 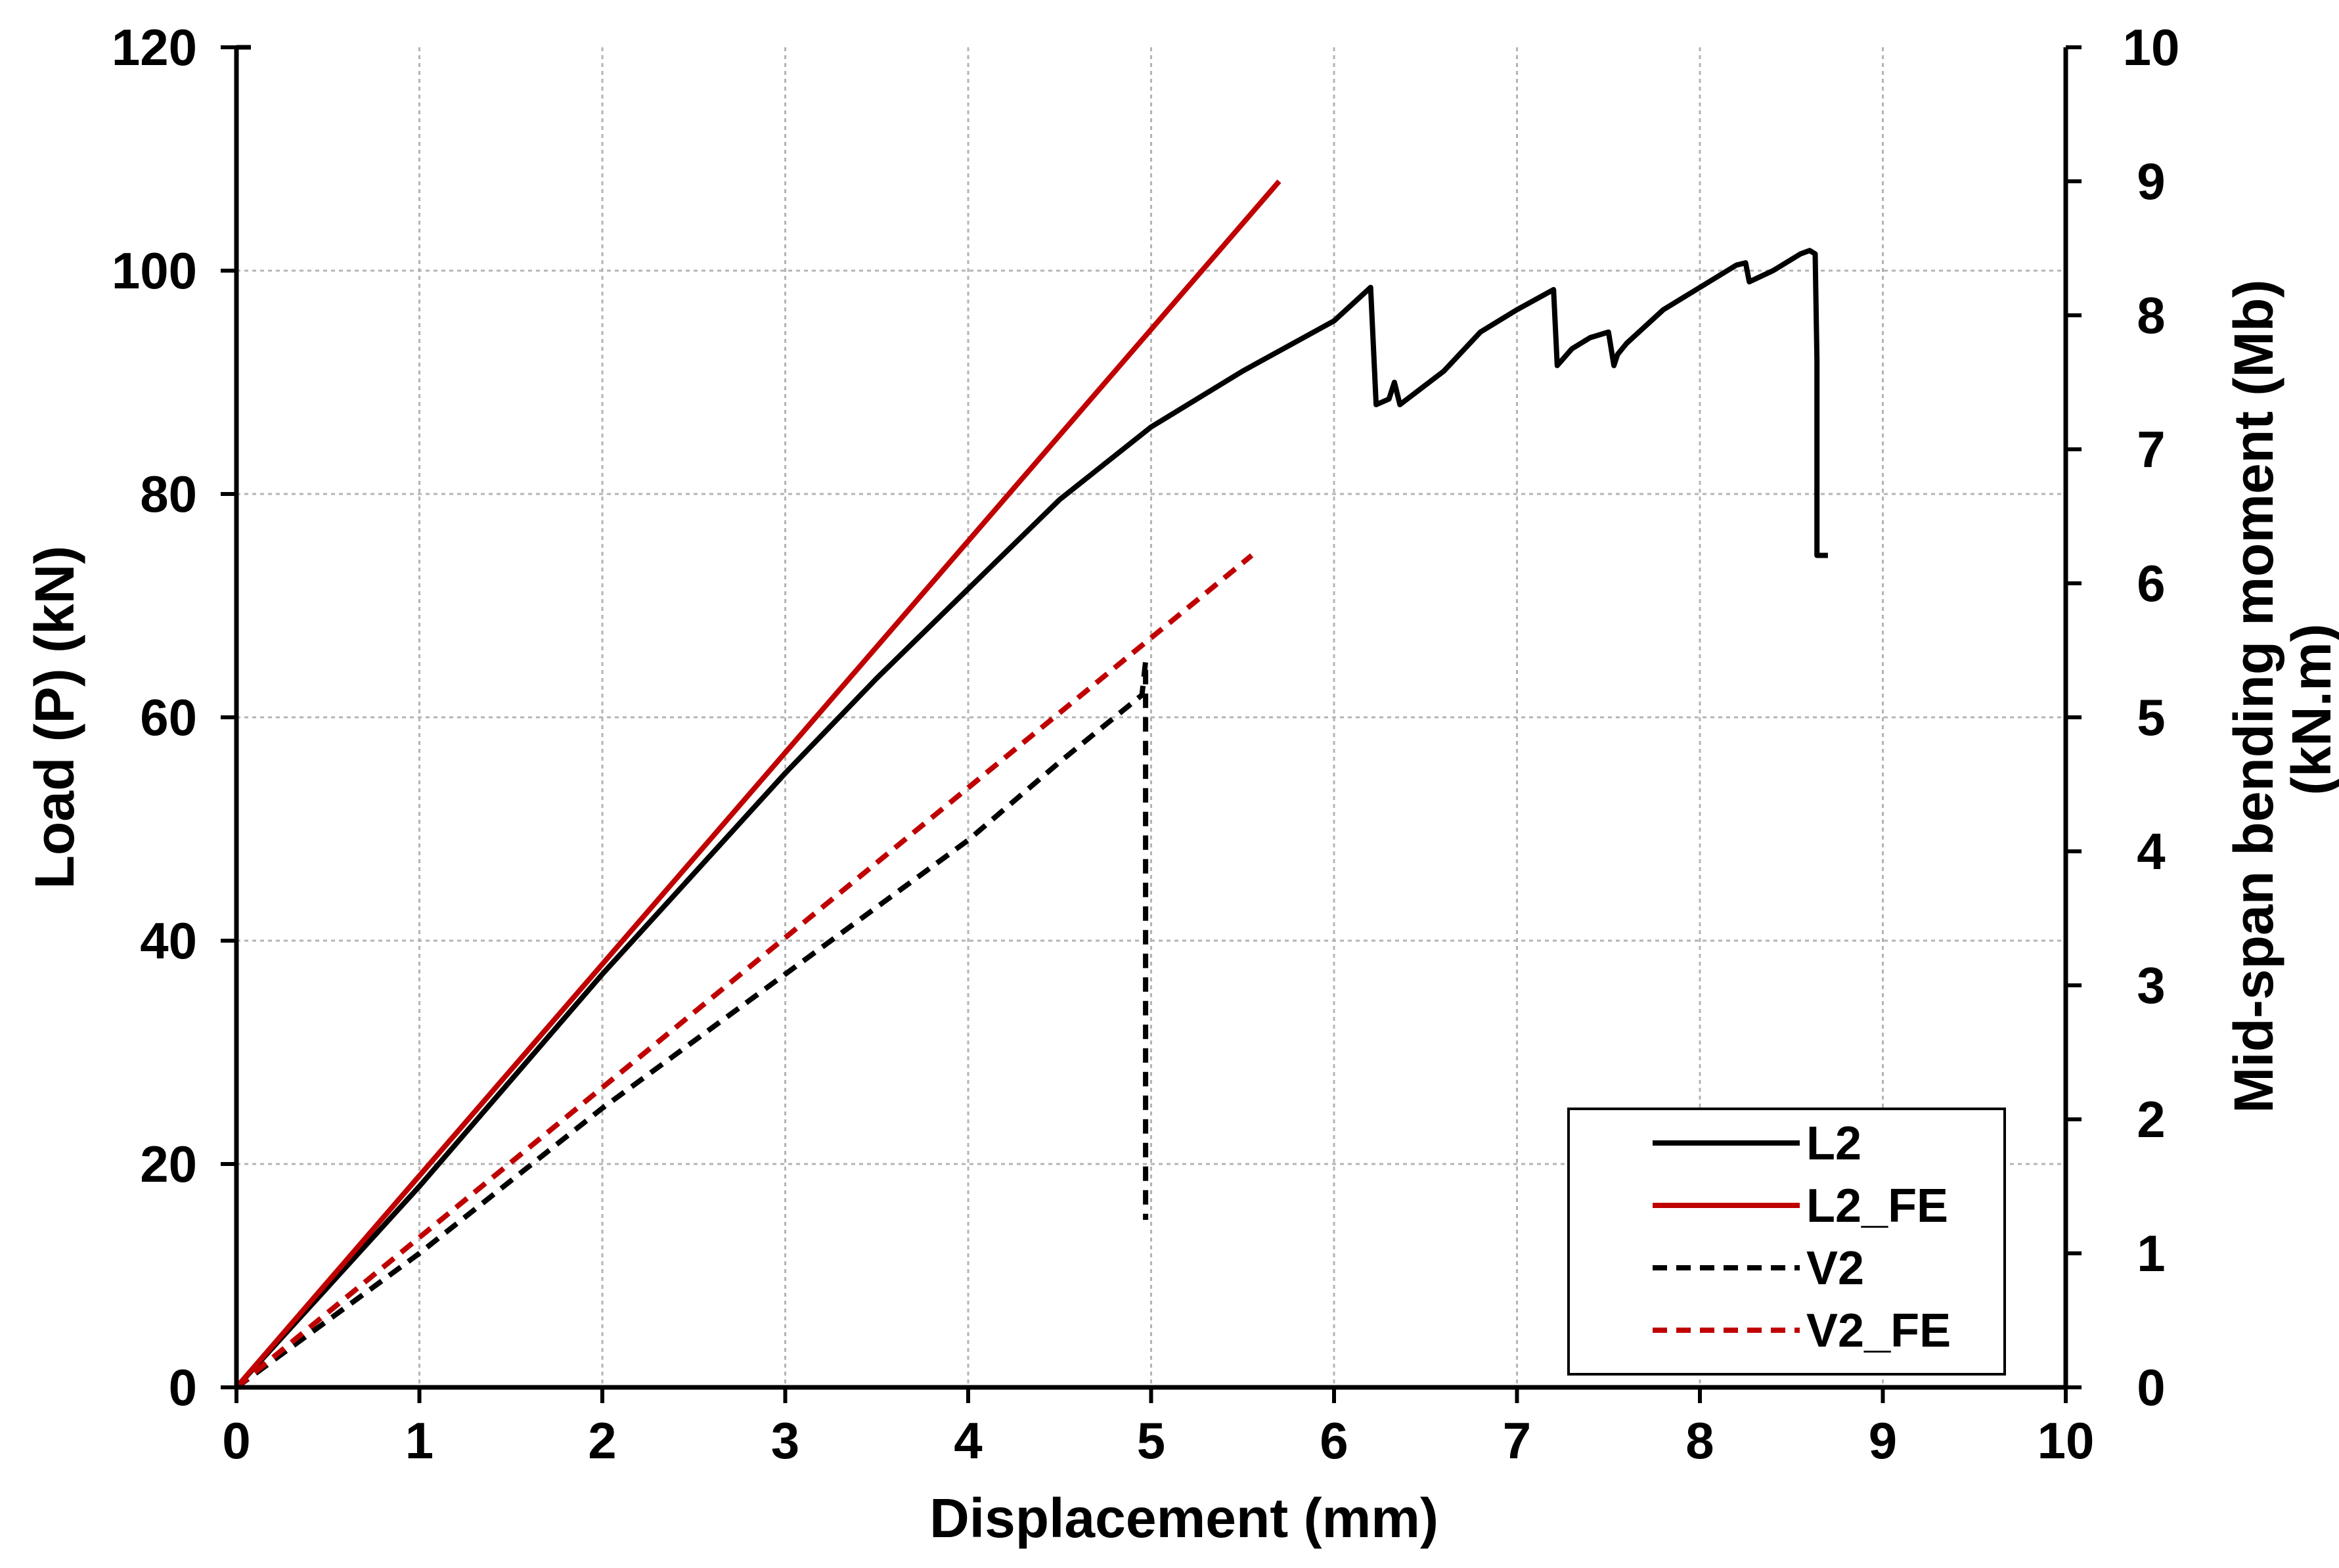 What do you see at coordinates (2151, 181) in the screenshot?
I see `y2-tick-label: 9` at bounding box center [2151, 181].